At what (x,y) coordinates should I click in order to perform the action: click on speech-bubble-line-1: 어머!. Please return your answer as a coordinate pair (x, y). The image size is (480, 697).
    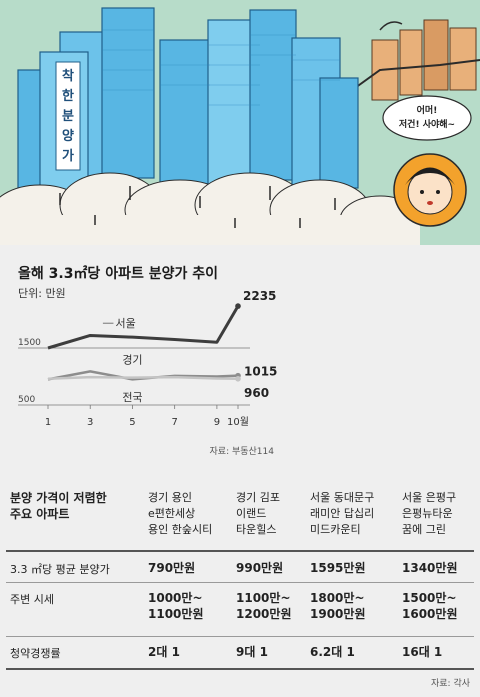
    Looking at the image, I should click on (427, 110).